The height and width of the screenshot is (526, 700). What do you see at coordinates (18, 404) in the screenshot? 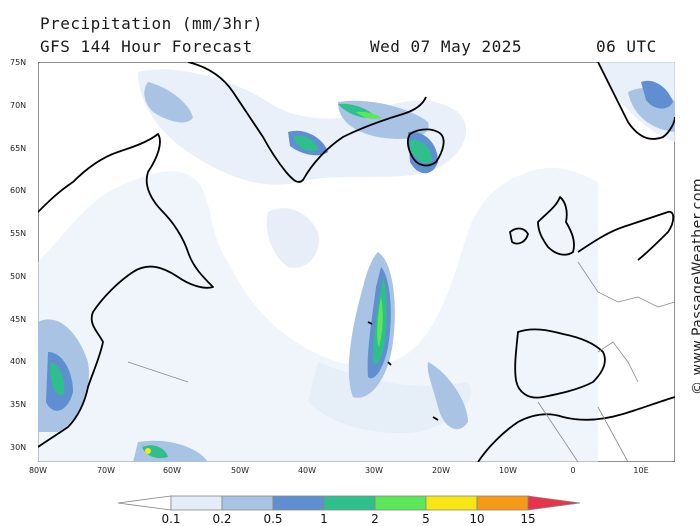
I see `lat-label: 35N` at bounding box center [18, 404].